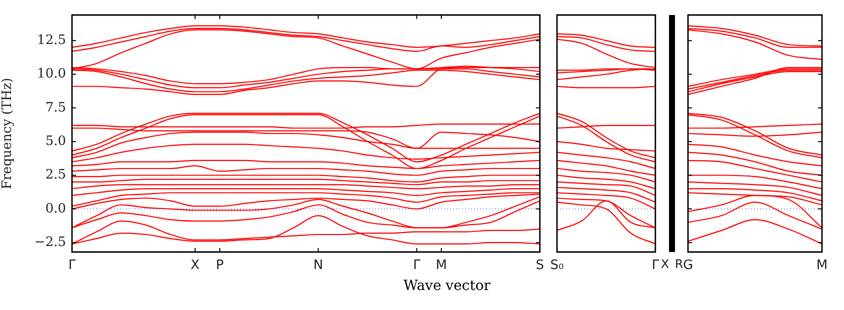 This screenshot has width=844, height=310. I want to click on y-tick-label: 0.0, so click(55, 208).